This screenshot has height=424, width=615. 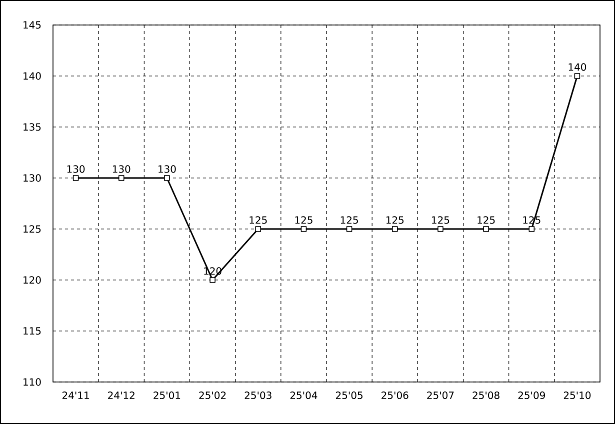 I want to click on x-tick-label: 25'10, so click(x=577, y=396).